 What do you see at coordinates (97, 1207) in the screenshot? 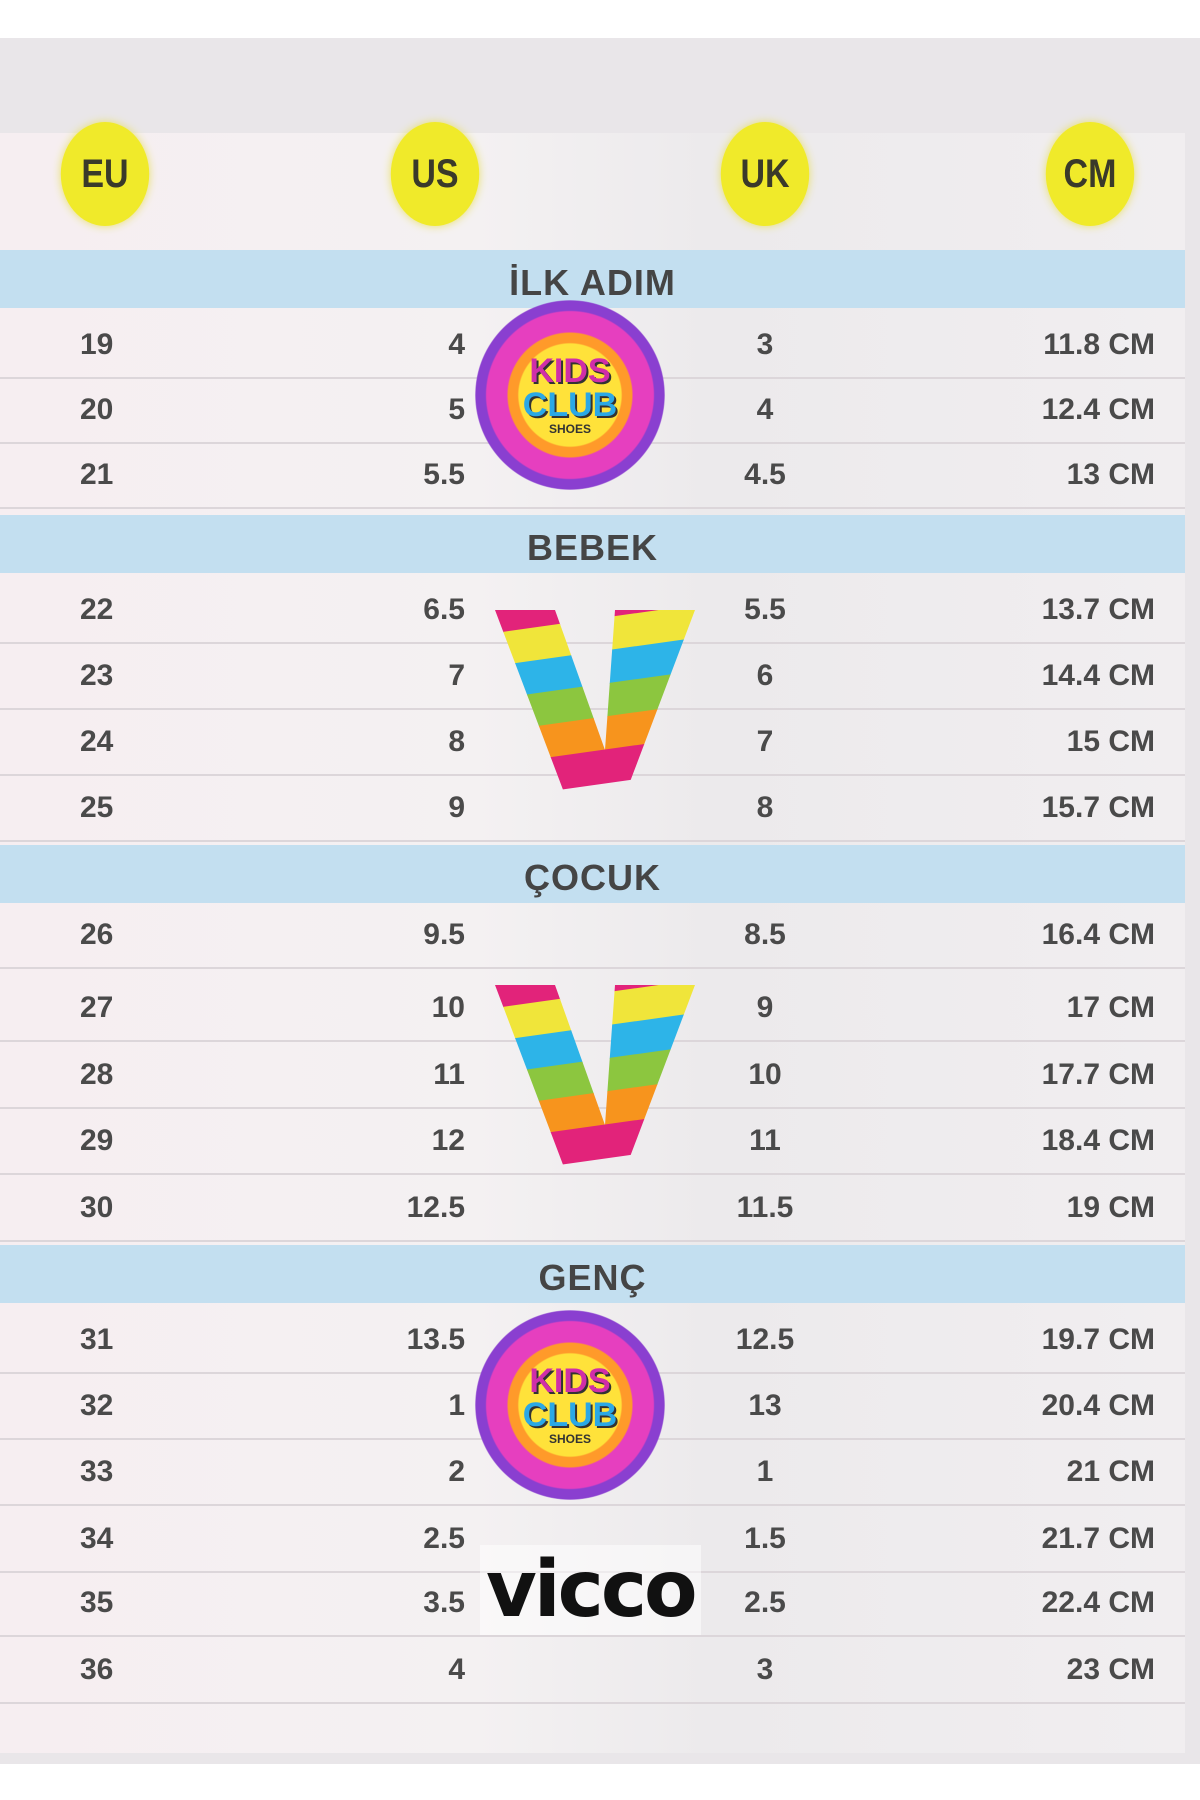
I see `size-eu: 30` at bounding box center [97, 1207].